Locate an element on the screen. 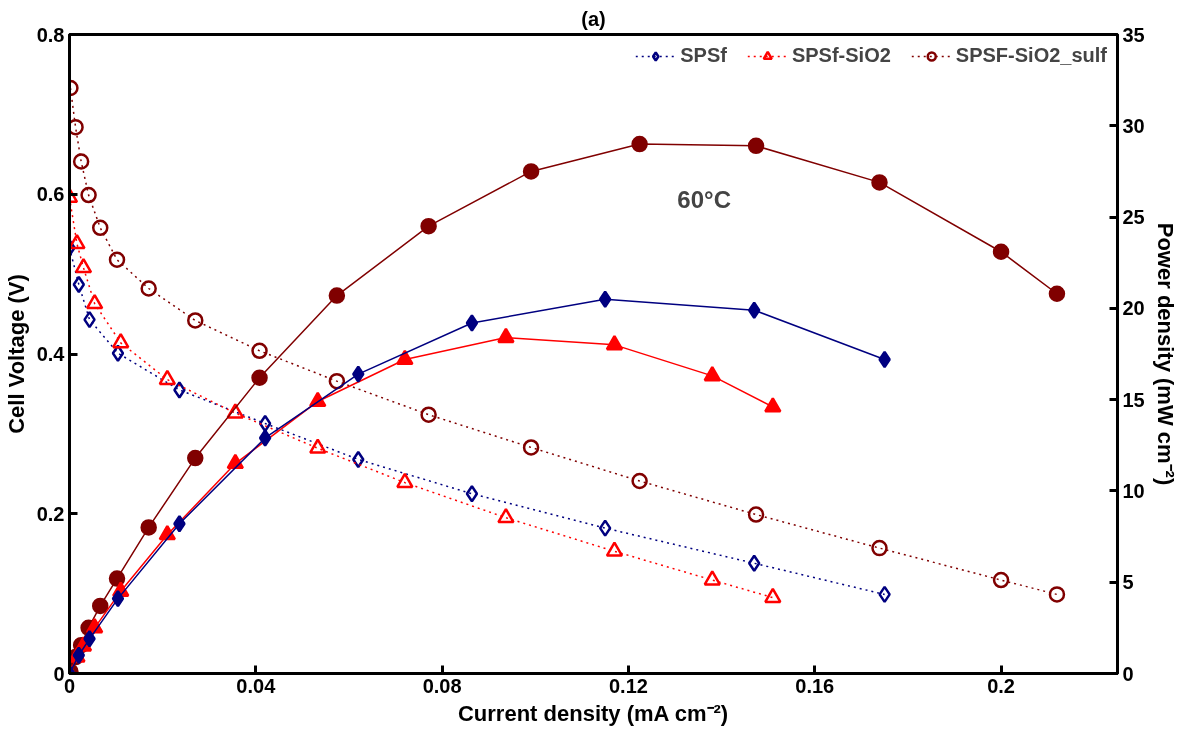  x-tick-label: 0.08 is located at coordinates (442, 685).